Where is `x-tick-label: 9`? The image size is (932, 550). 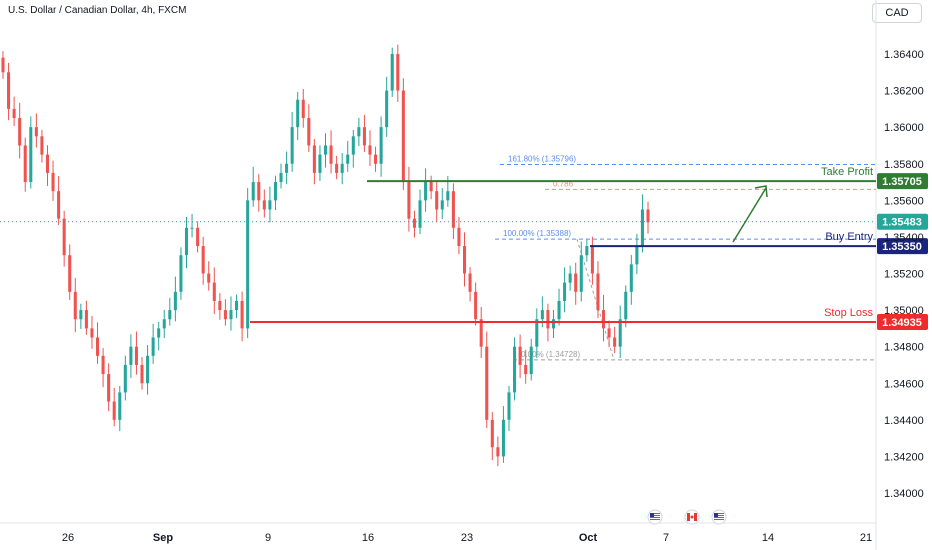 x-tick-label: 9 is located at coordinates (268, 538).